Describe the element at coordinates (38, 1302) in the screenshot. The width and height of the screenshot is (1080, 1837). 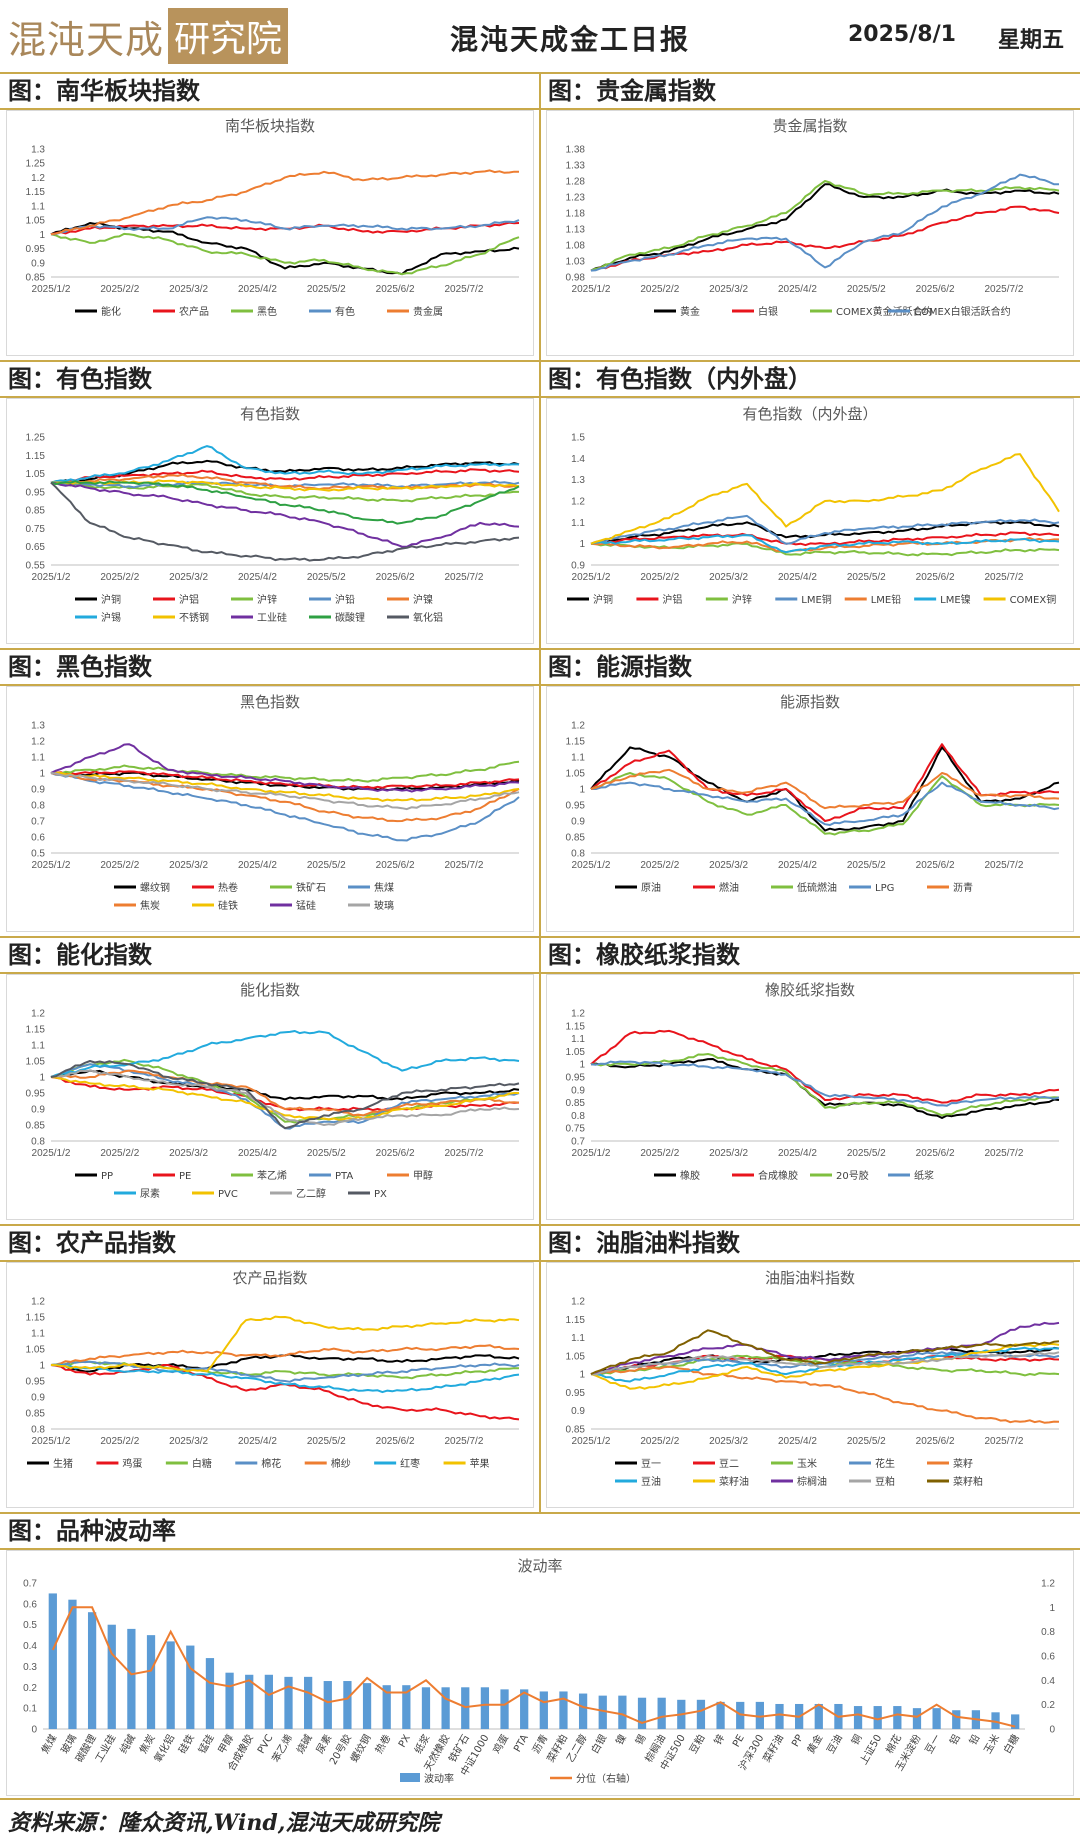
I see `y-tick-label: 1.2` at that location.